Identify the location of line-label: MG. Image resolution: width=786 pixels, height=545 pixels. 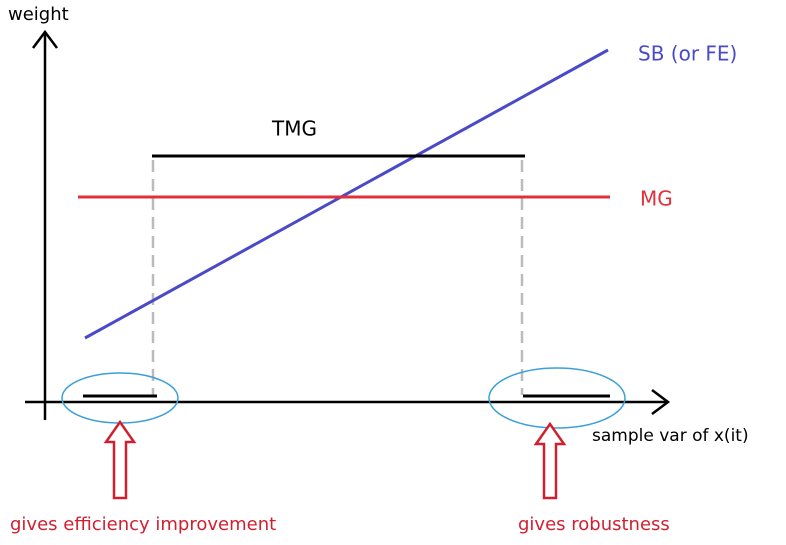
(656, 199).